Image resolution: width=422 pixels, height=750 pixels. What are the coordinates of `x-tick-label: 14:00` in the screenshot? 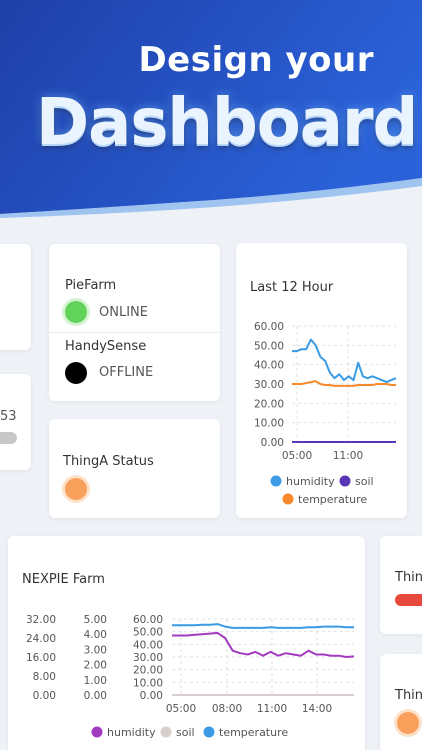 It's located at (317, 709).